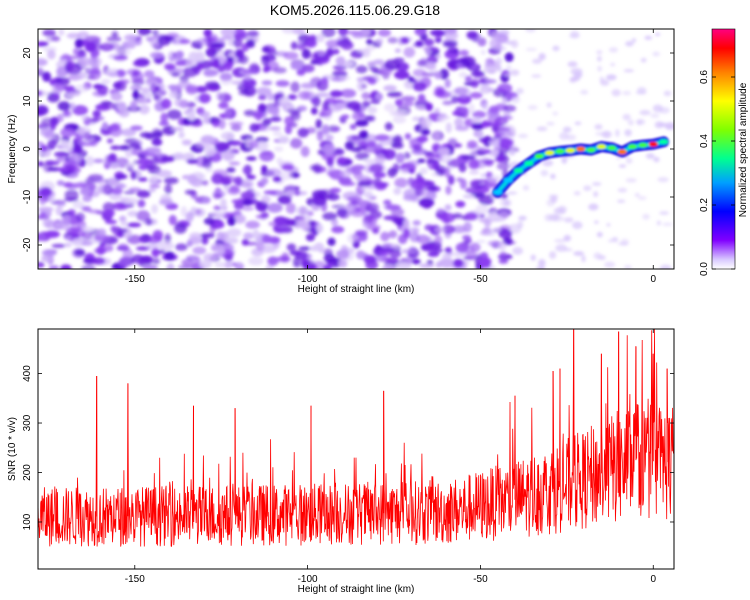  What do you see at coordinates (308, 579) in the screenshot?
I see `xtick-label: -100` at bounding box center [308, 579].